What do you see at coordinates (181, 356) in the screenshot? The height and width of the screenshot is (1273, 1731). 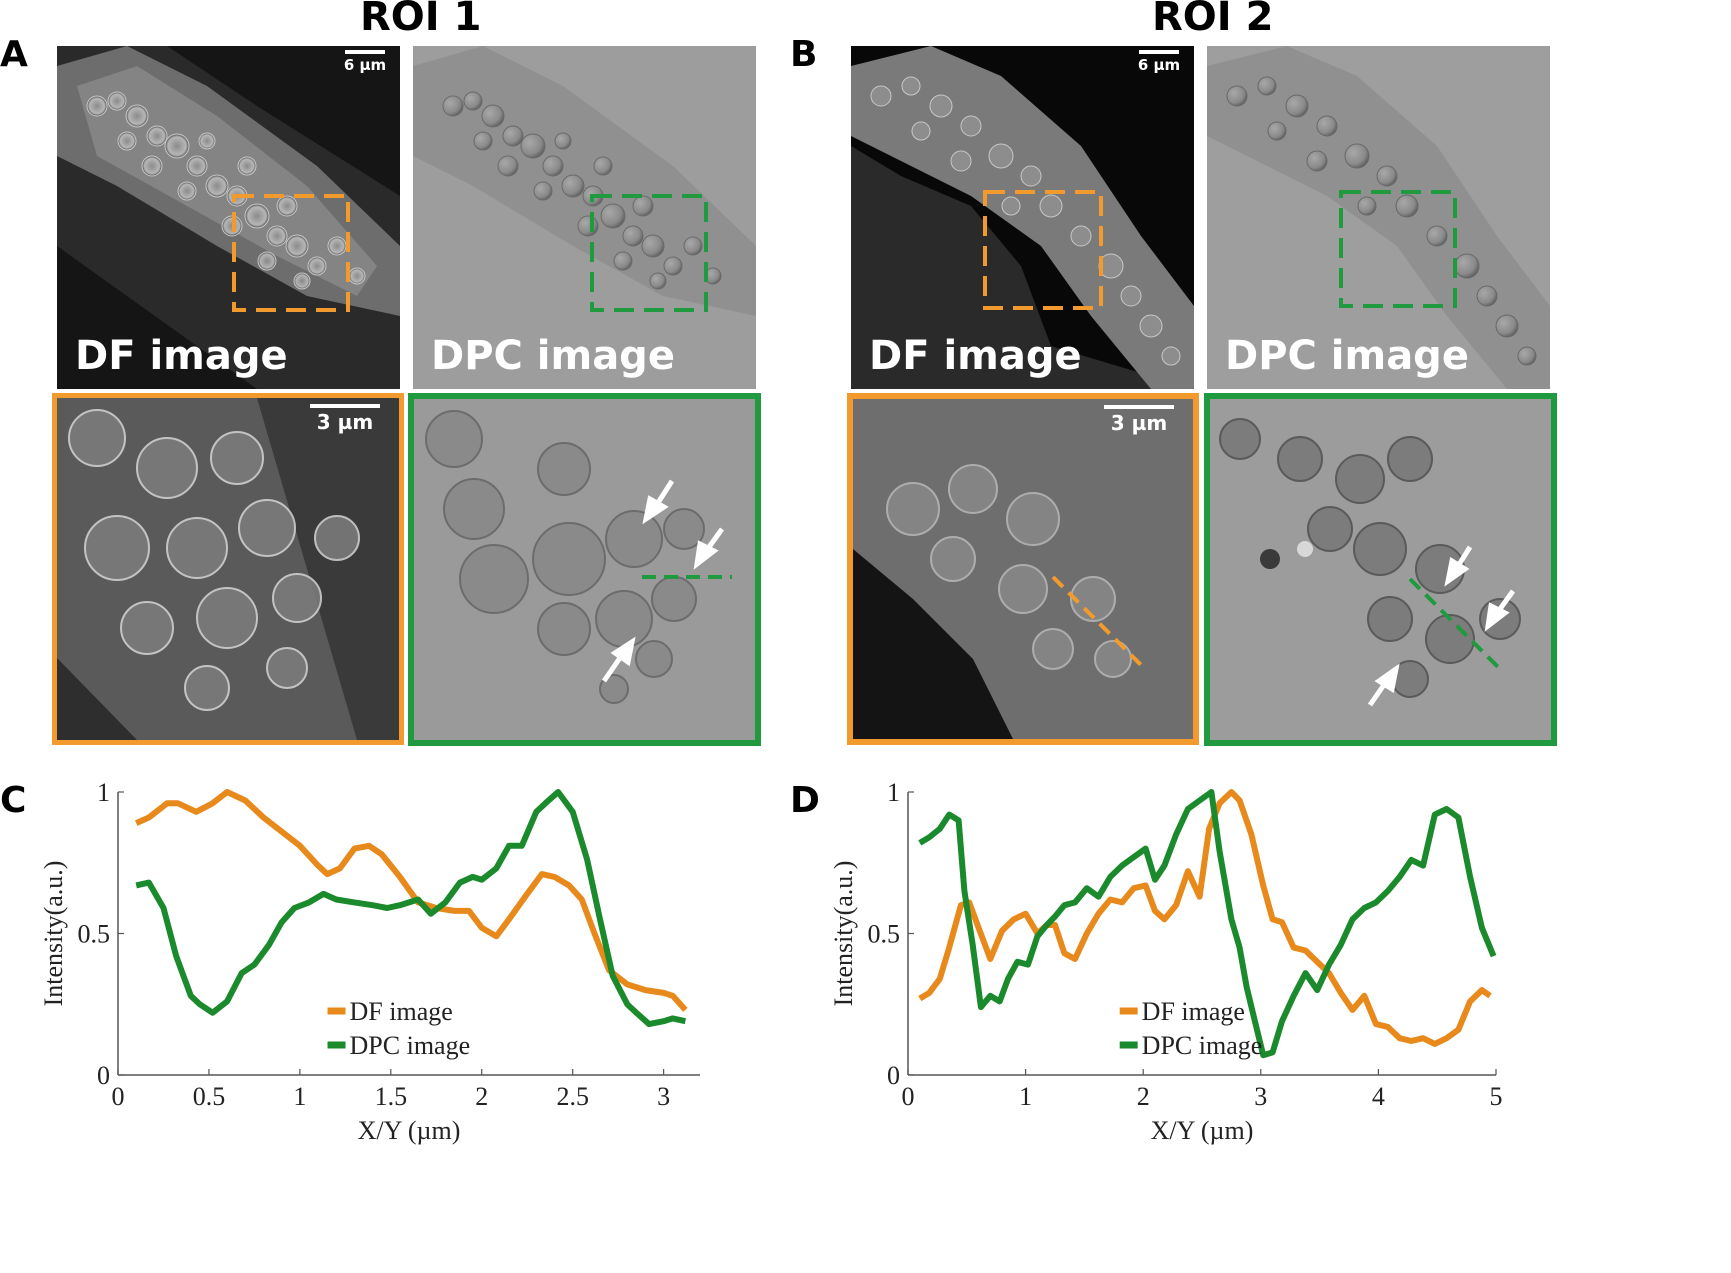 I see `df-image-label: DF image` at bounding box center [181, 356].